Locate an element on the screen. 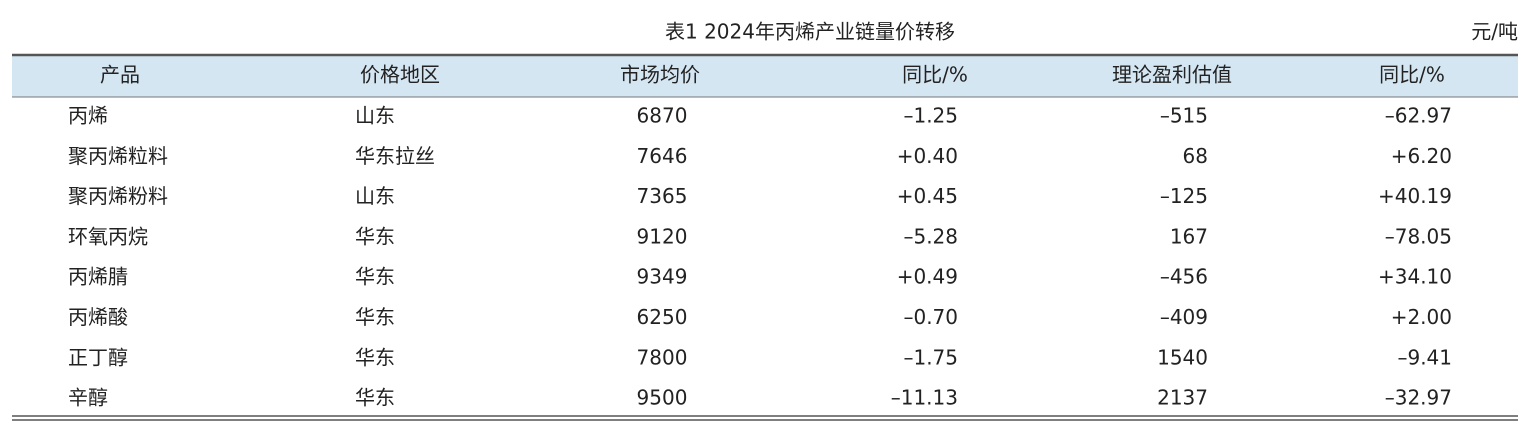  cell: –78.05 is located at coordinates (1418, 236).